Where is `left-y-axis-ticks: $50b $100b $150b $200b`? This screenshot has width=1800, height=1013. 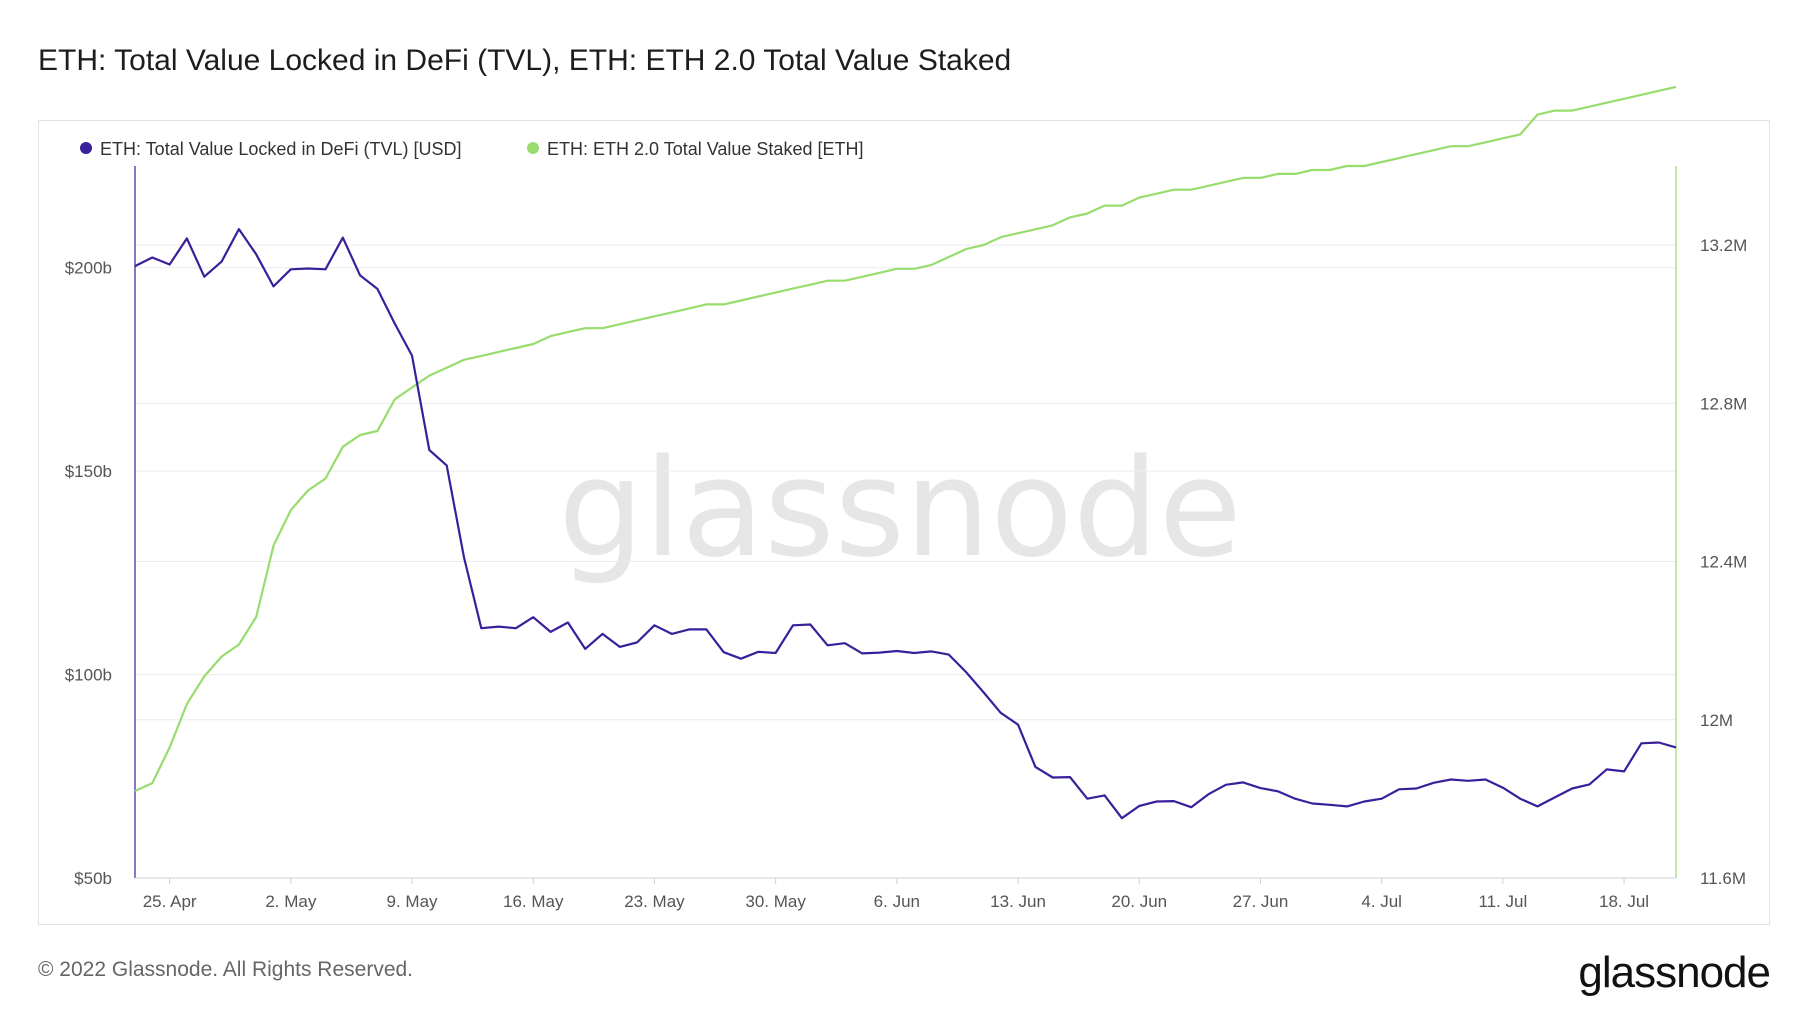 left-y-axis-ticks: $50b $100b $150b $200b is located at coordinates (88, 573).